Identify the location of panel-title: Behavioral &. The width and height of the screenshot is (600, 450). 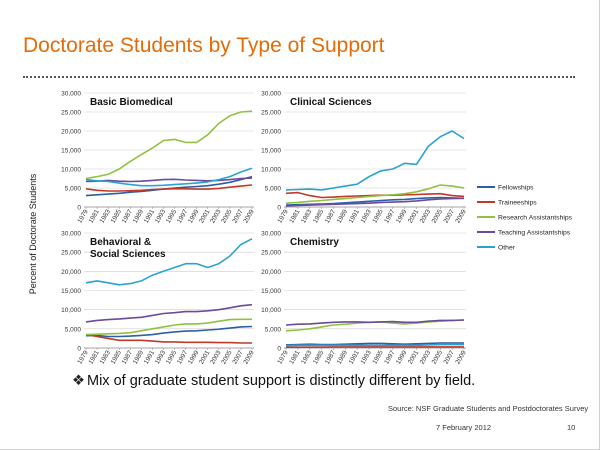
(120, 242).